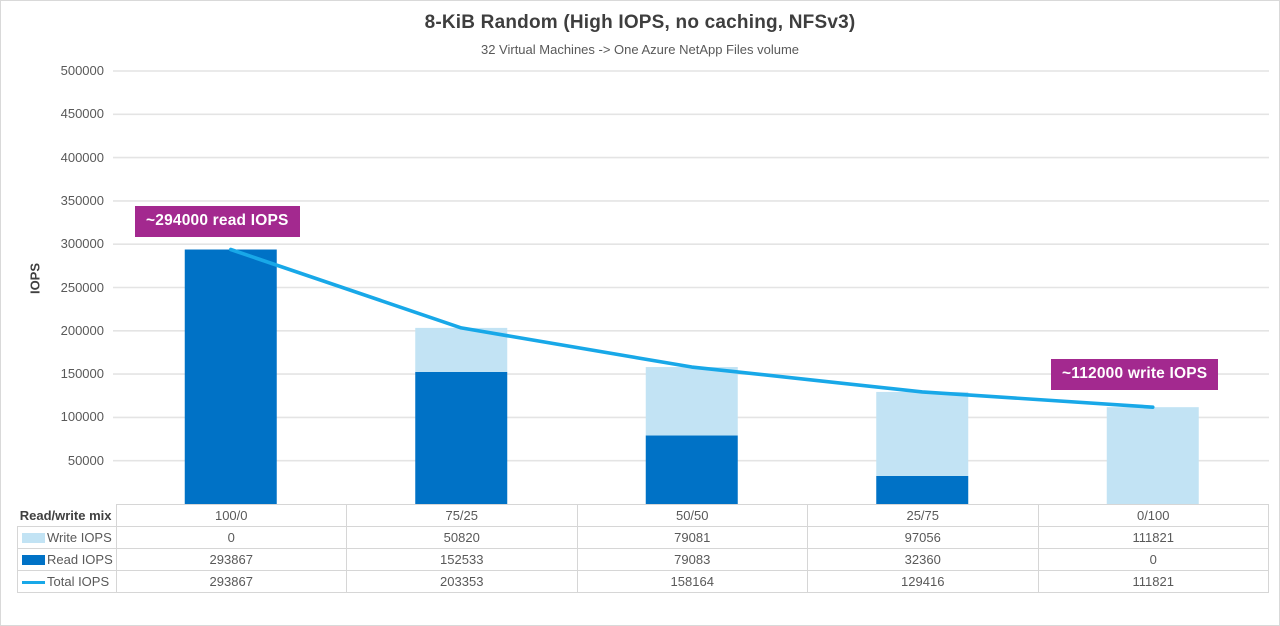  Describe the element at coordinates (33, 582) in the screenshot. I see `total-iops-legend-swatch` at that location.